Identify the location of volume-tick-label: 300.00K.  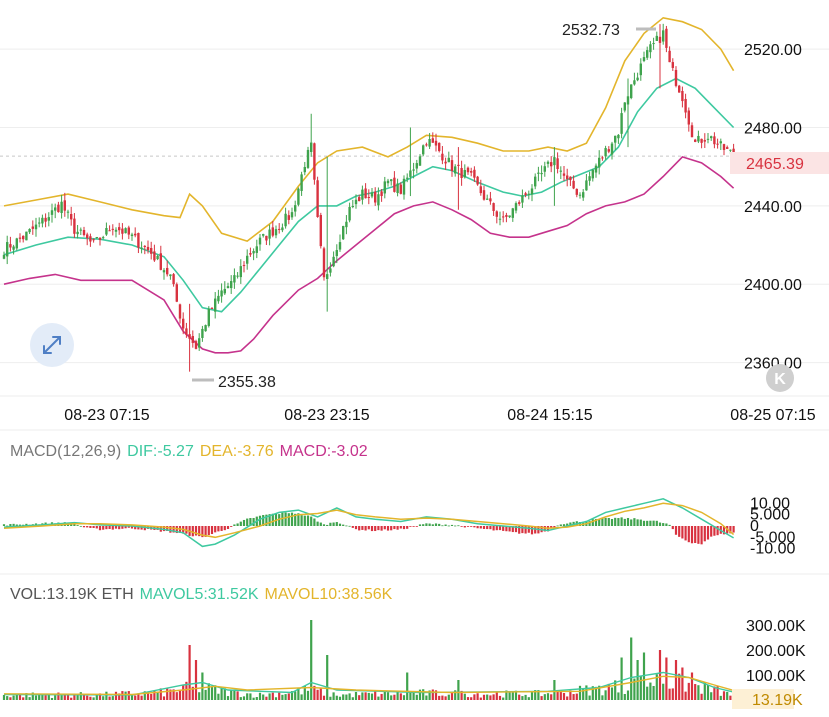
(776, 626).